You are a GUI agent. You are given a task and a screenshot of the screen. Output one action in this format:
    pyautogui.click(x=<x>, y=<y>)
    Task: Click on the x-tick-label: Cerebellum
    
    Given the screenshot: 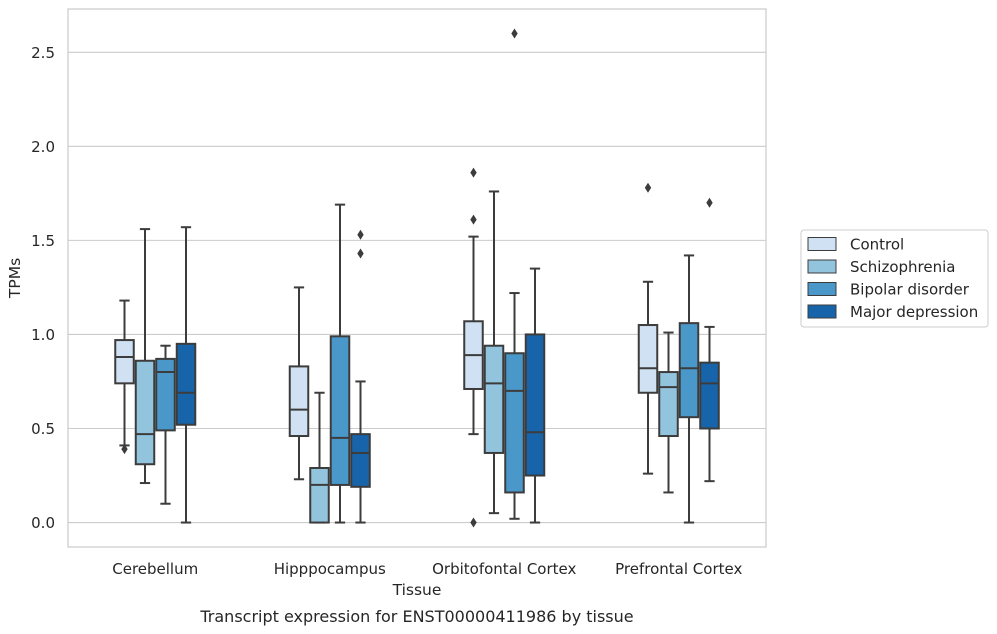 What is the action you would take?
    pyautogui.click(x=155, y=569)
    